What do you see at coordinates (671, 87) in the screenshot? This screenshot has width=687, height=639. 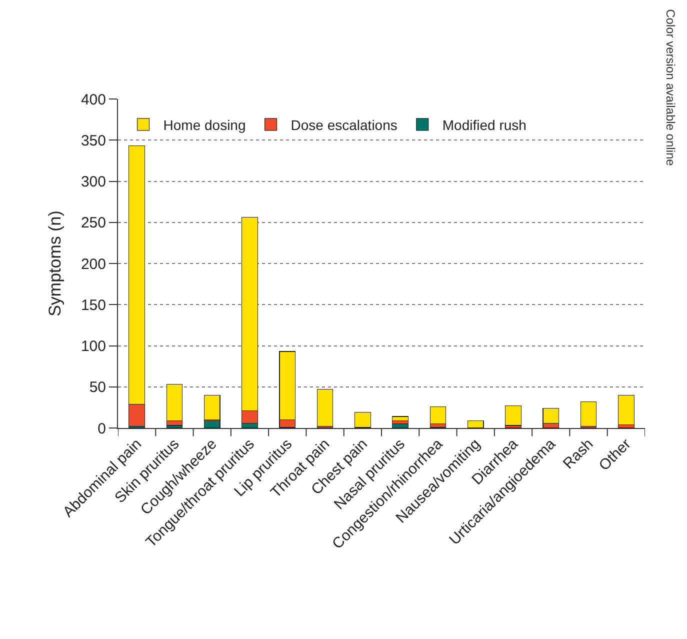 I see `text: Color version available online` at bounding box center [671, 87].